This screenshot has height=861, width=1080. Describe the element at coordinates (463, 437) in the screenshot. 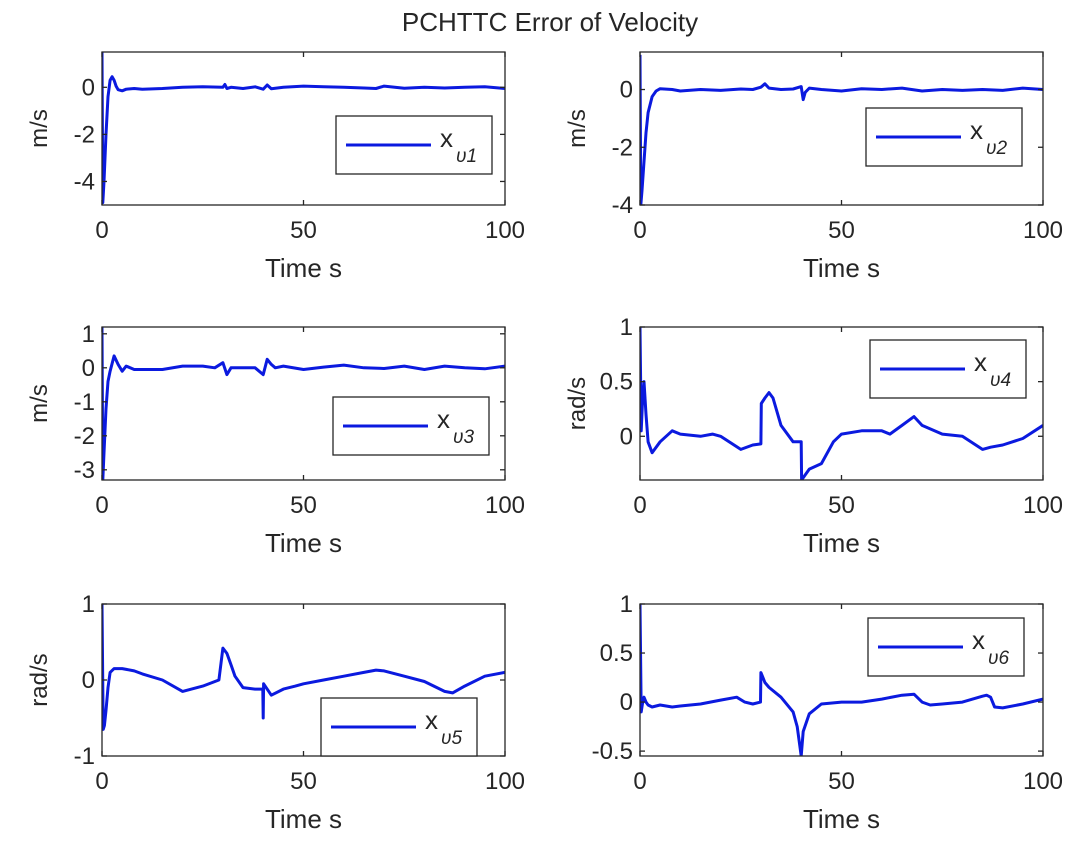

I see `legend-label-subscript: υ3` at that location.